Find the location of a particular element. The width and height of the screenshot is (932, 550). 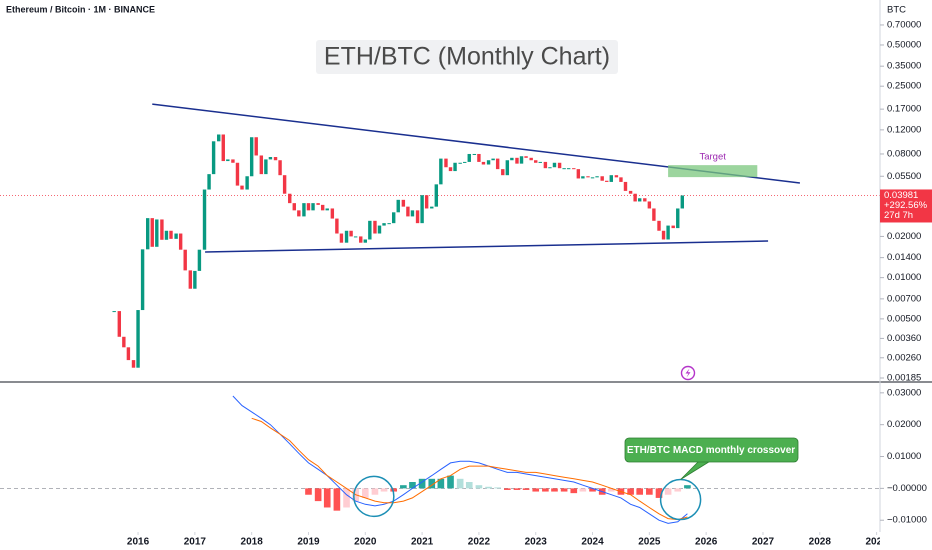

countdown-label: 27d 7h is located at coordinates (898, 215).